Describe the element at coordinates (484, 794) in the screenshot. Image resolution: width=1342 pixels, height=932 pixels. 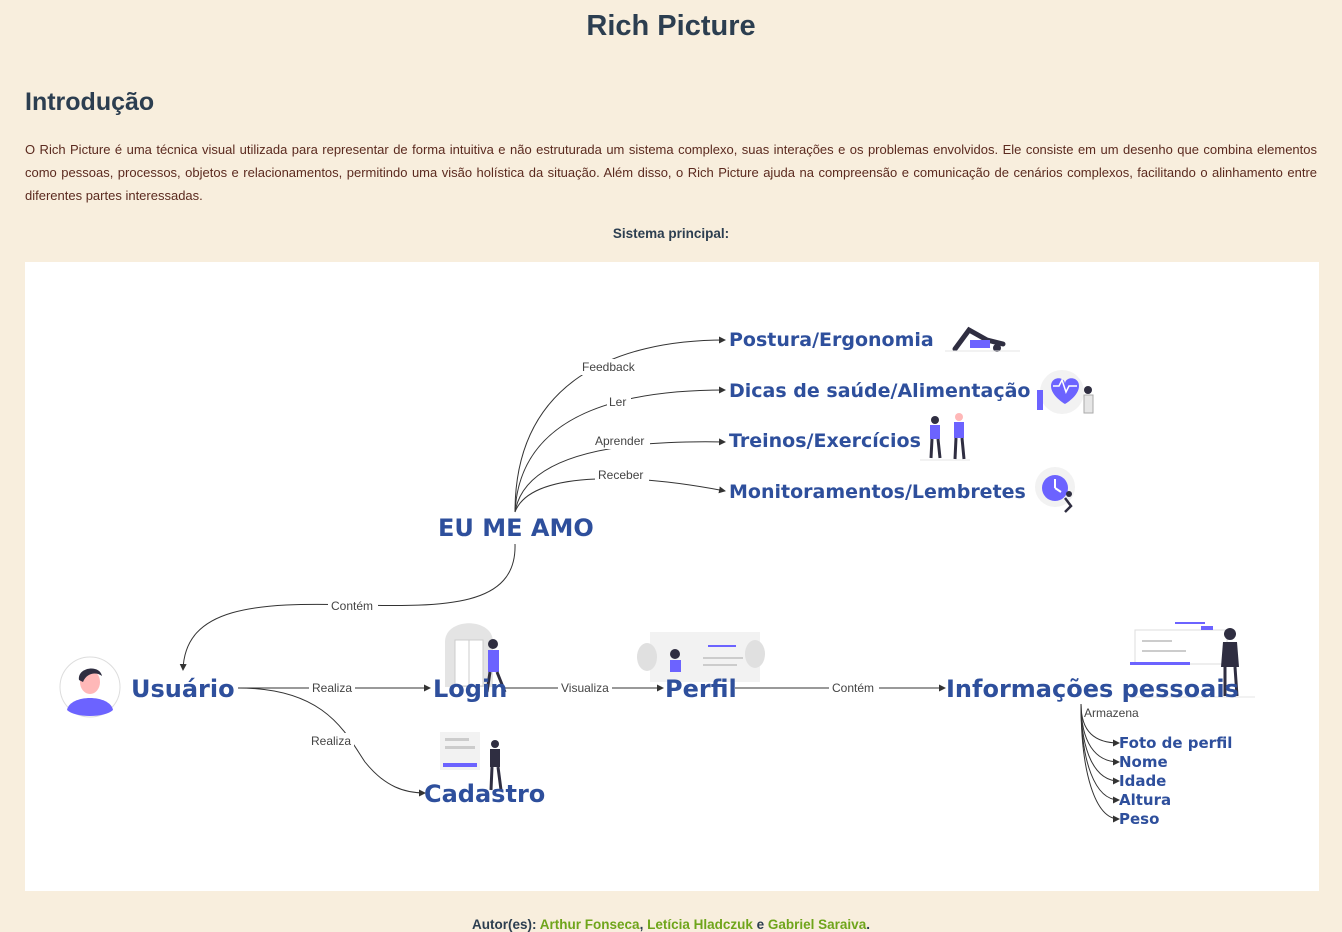
I see `node-cadastro: Cadastro` at that location.